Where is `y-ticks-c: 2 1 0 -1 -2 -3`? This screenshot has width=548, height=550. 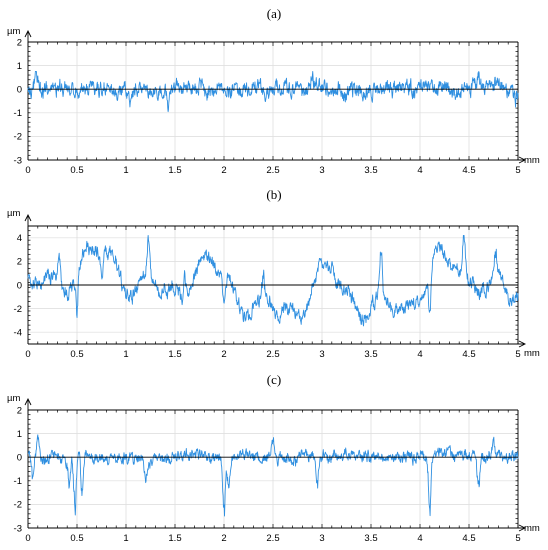 y-ticks-c: 2 1 0 -1 -2 -3 is located at coordinates (18, 469).